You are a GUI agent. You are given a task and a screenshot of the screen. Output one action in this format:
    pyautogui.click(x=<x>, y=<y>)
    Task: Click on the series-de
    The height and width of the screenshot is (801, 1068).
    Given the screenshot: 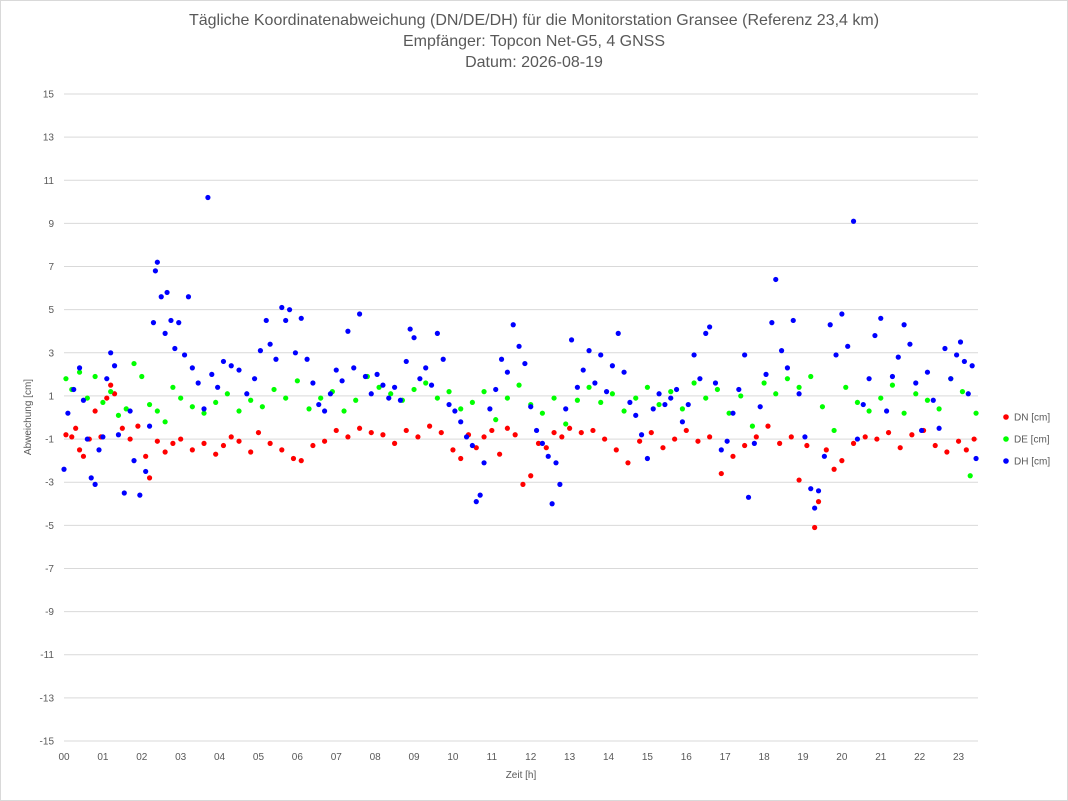 What is the action you would take?
    pyautogui.click(x=521, y=419)
    